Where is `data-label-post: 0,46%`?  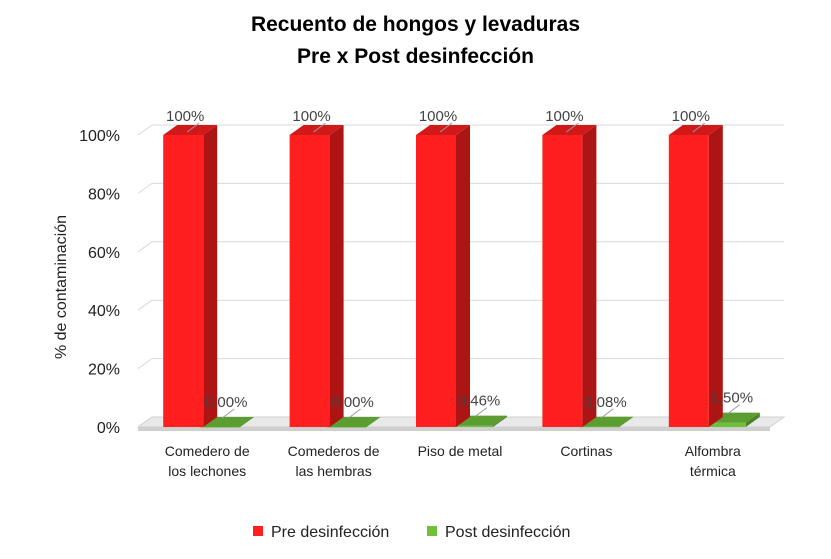
data-label-post: 0,46% is located at coordinates (479, 401).